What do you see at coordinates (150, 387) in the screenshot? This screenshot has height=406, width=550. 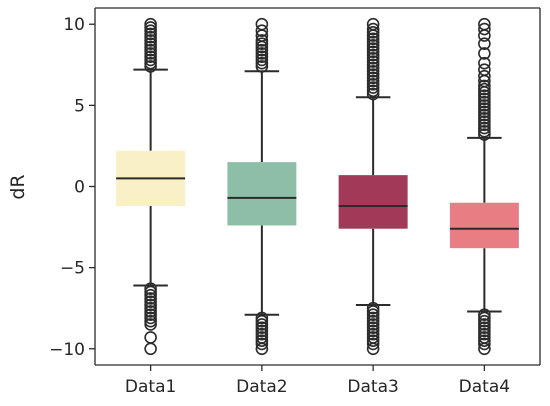 I see `x-tick-label: Data1` at bounding box center [150, 387].